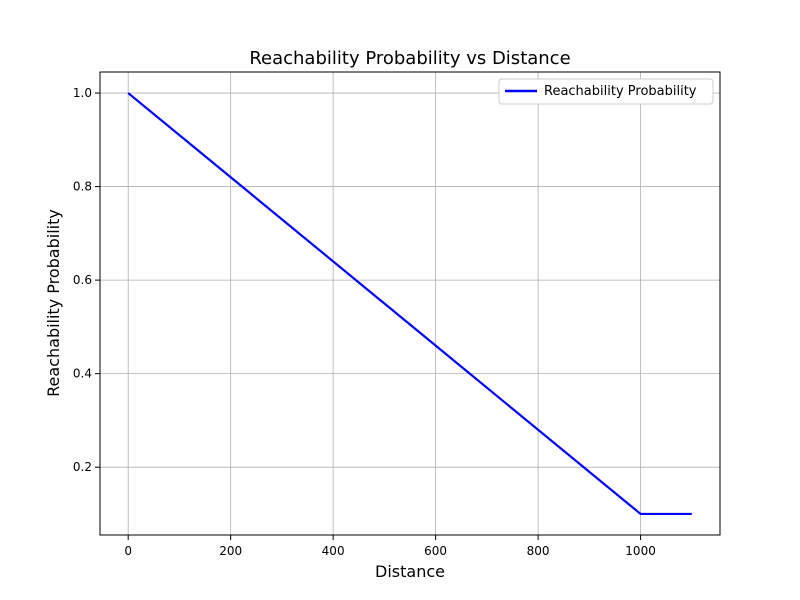  What do you see at coordinates (410, 571) in the screenshot?
I see `x-axis-label: Distance` at bounding box center [410, 571].